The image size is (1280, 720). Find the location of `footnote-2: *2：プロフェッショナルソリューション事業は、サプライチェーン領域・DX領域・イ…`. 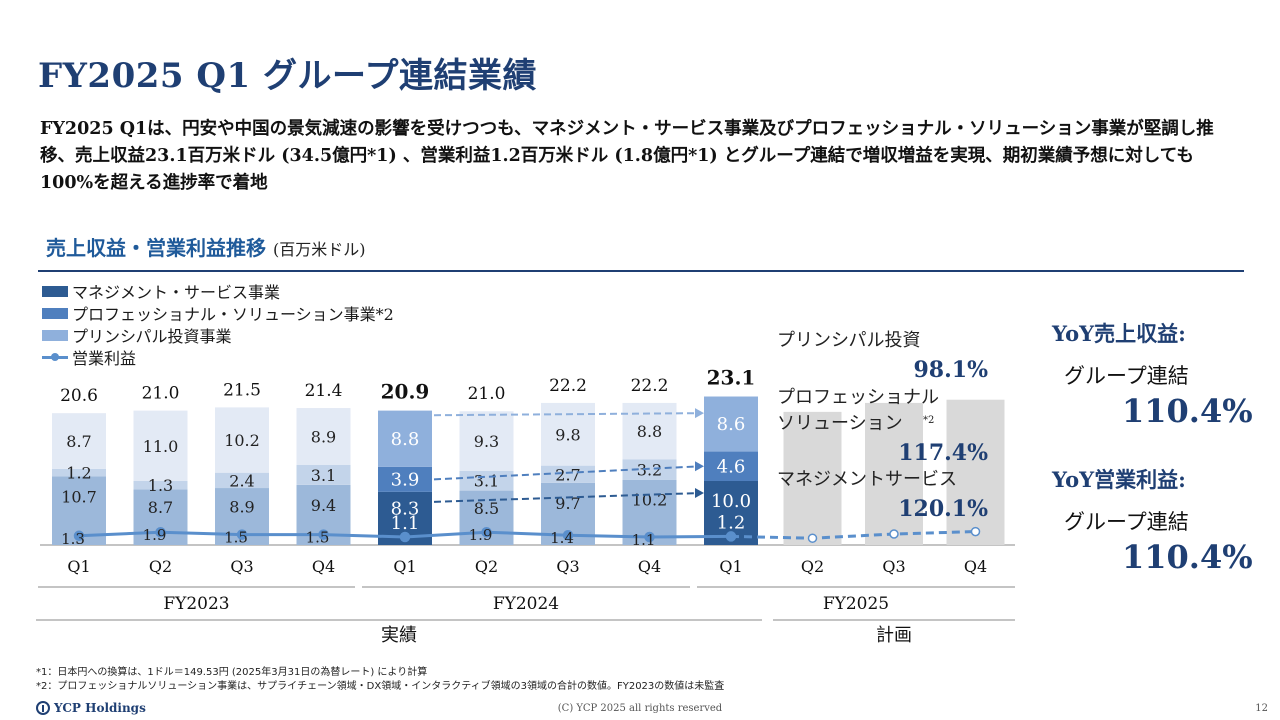

footnote-2: *2：プロフェッショナルソリューション事業は、サプライチェーン領域・DX領域・イ… is located at coordinates (380, 686).